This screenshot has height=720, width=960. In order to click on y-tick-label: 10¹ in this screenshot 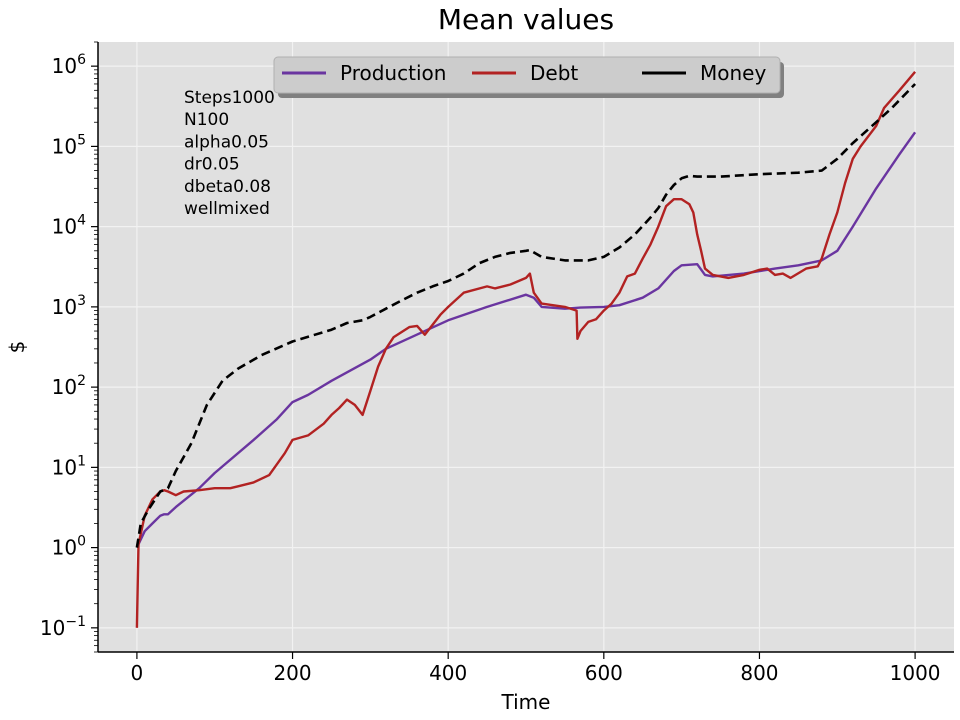, I will do `click(69, 466)`.